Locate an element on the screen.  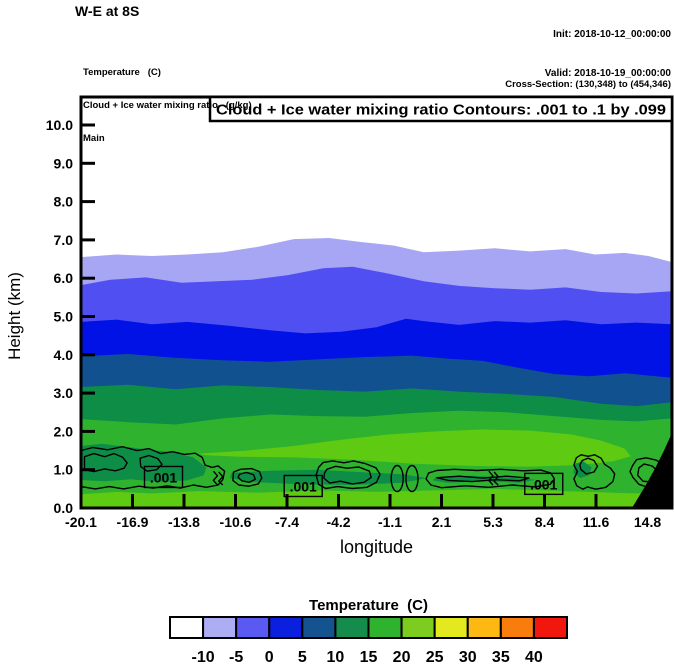
colorbar-tick-label: 10 is located at coordinates (336, 657).